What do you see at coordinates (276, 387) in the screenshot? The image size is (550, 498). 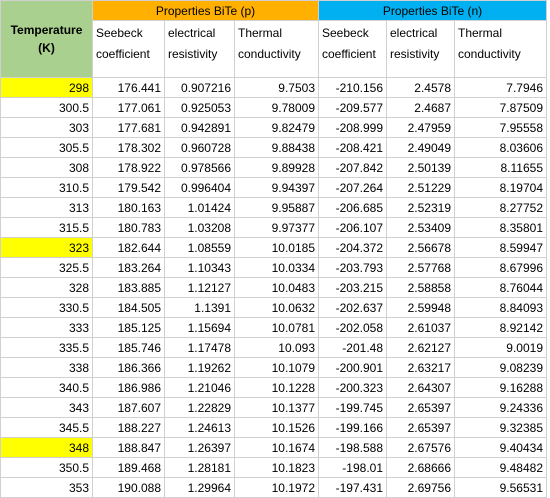 I see `cell-p-conductivity: 10.1228` at bounding box center [276, 387].